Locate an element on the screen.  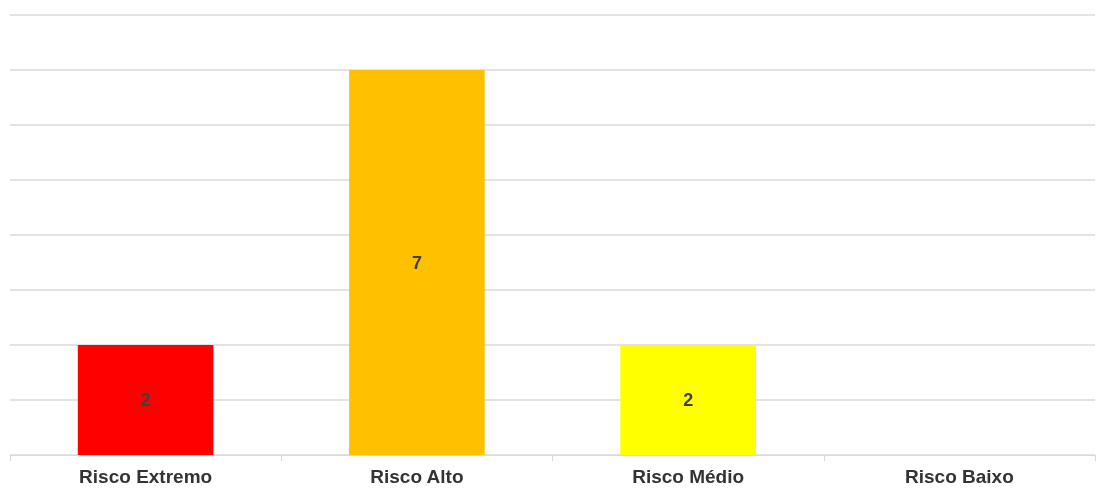
data-label: 7 is located at coordinates (416, 262).